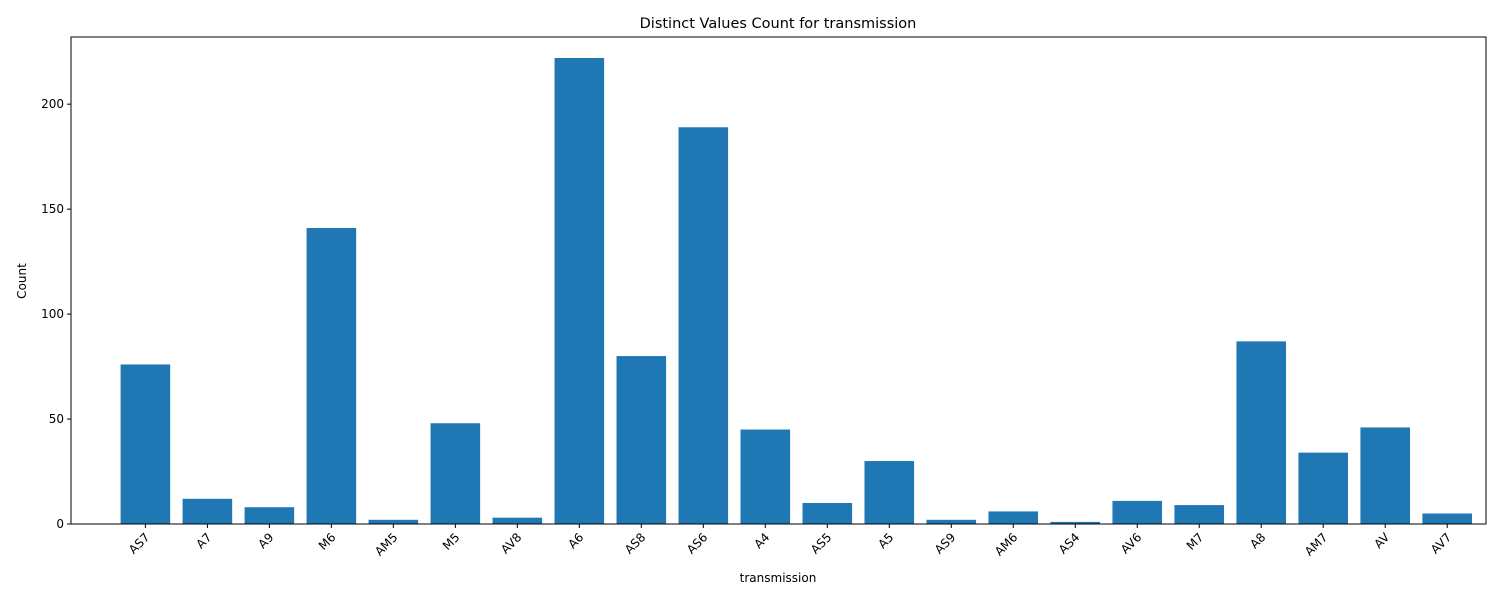 The height and width of the screenshot is (600, 1500). I want to click on x-tick-label: M5, so click(451, 541).